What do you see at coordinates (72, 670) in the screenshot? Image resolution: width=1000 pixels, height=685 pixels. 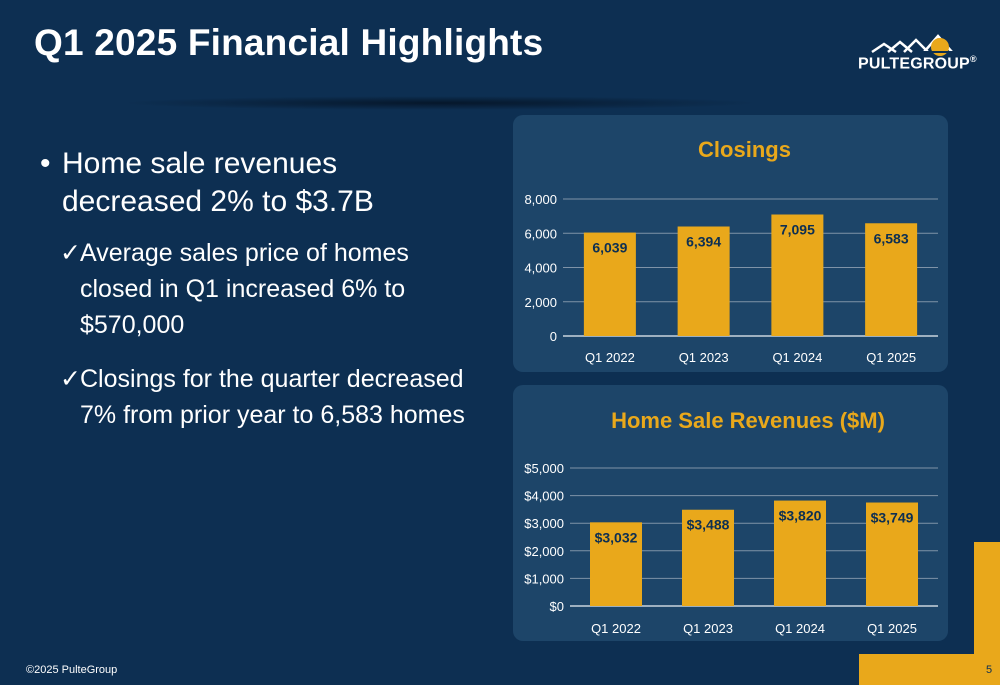 I see `copyright-footer: ©2025 PulteGroup` at bounding box center [72, 670].